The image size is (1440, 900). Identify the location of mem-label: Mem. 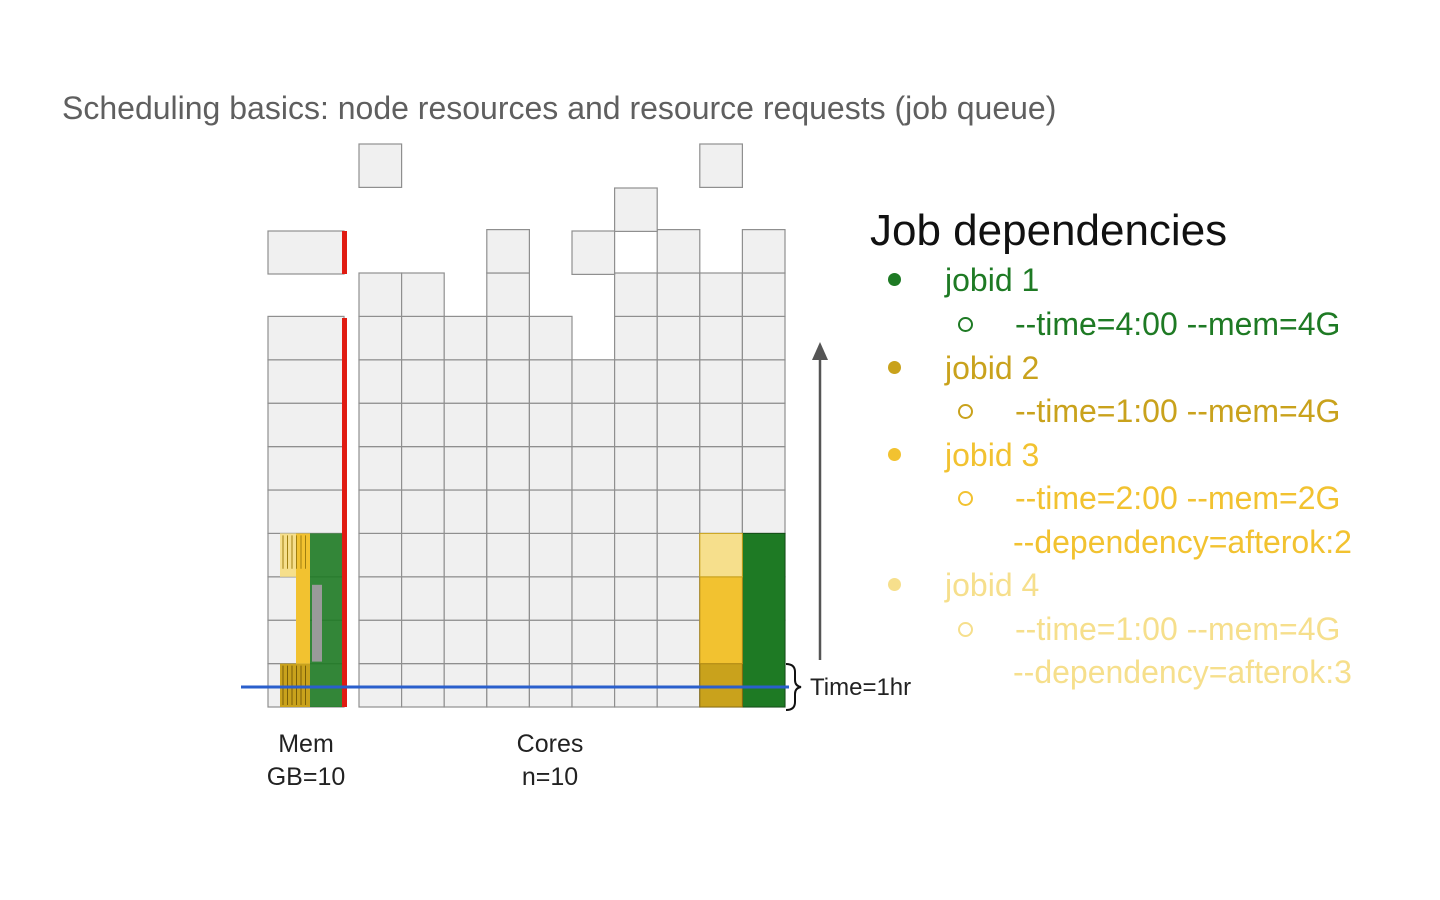
(306, 744).